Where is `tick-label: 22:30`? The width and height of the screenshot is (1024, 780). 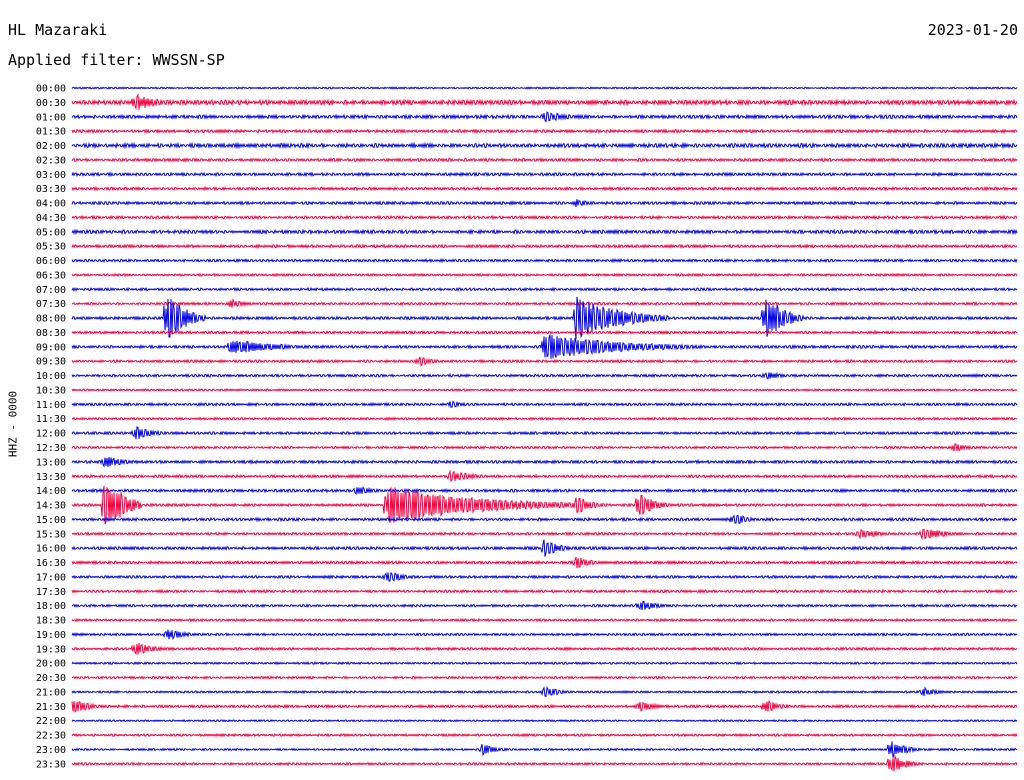 tick-label: 22:30 is located at coordinates (51, 736).